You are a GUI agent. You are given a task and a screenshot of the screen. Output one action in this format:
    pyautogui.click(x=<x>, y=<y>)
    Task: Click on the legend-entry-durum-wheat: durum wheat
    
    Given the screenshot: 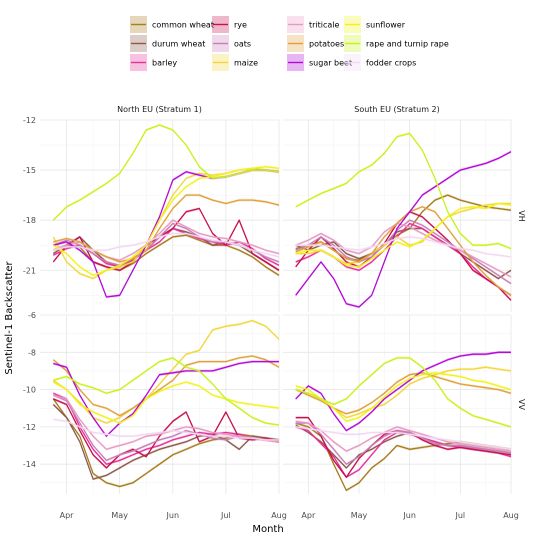 What is the action you would take?
    pyautogui.click(x=167, y=43)
    